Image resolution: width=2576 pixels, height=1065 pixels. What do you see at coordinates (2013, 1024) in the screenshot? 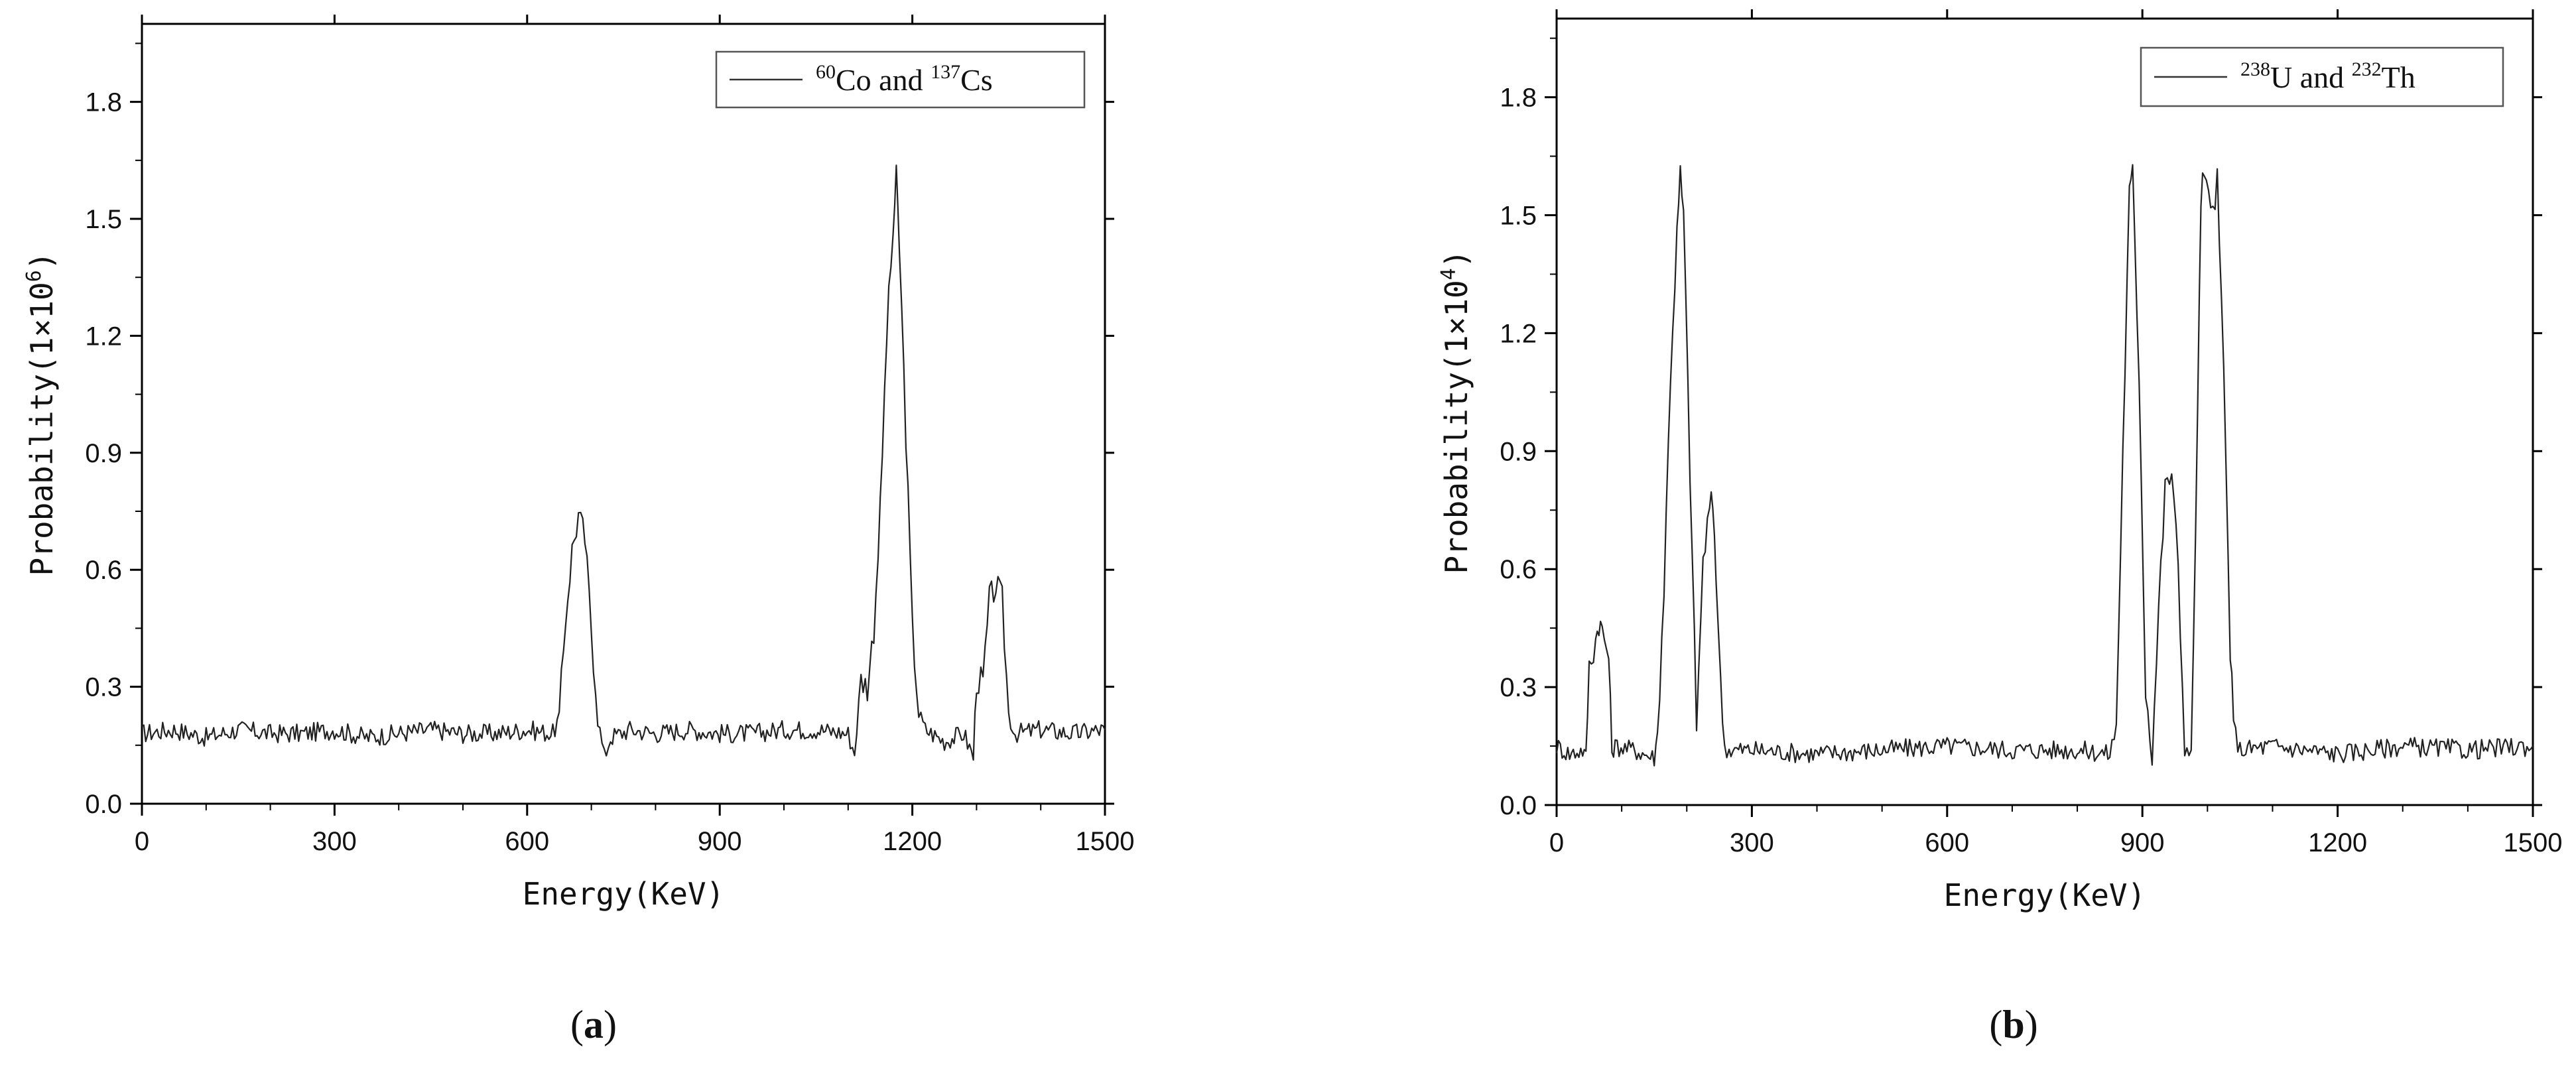
I see `panel-caption: (b)` at bounding box center [2013, 1024].